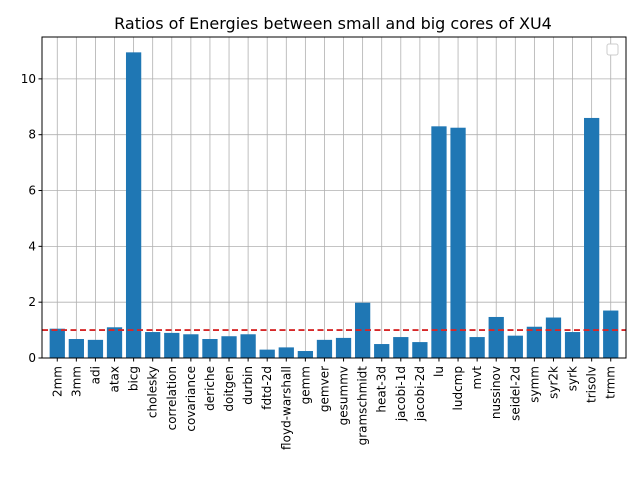 The image size is (640, 480). I want to click on x-tick-label: doitgen, so click(229, 389).